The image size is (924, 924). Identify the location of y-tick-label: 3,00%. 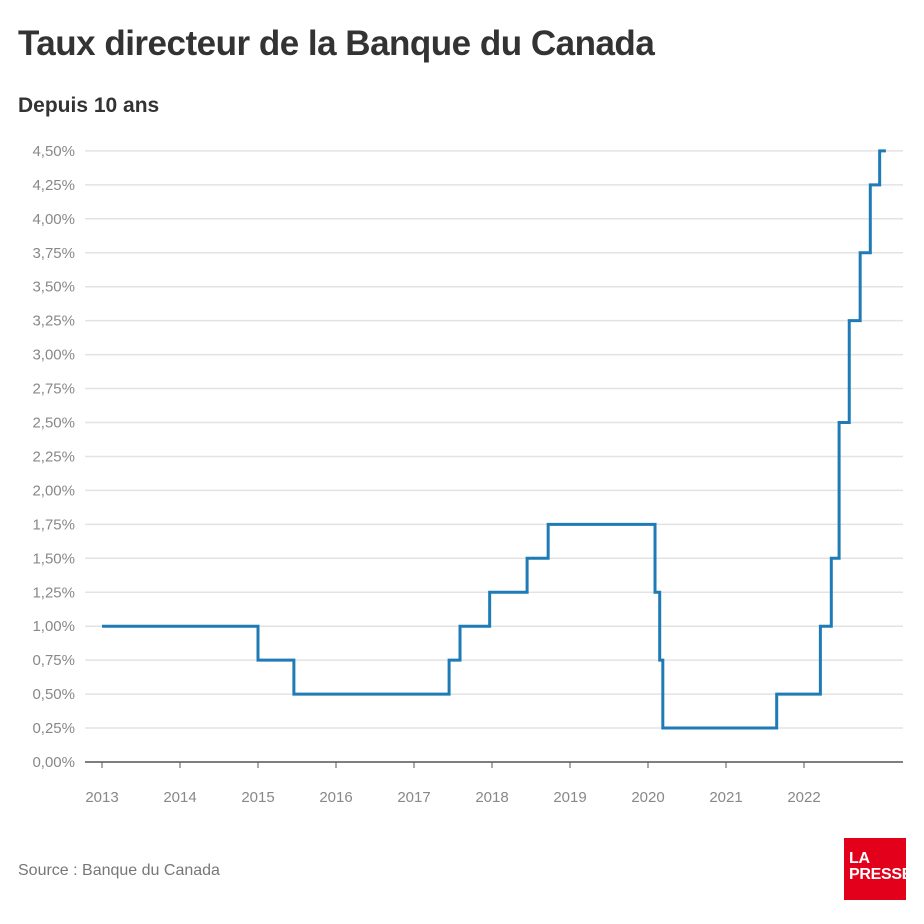
(53, 355).